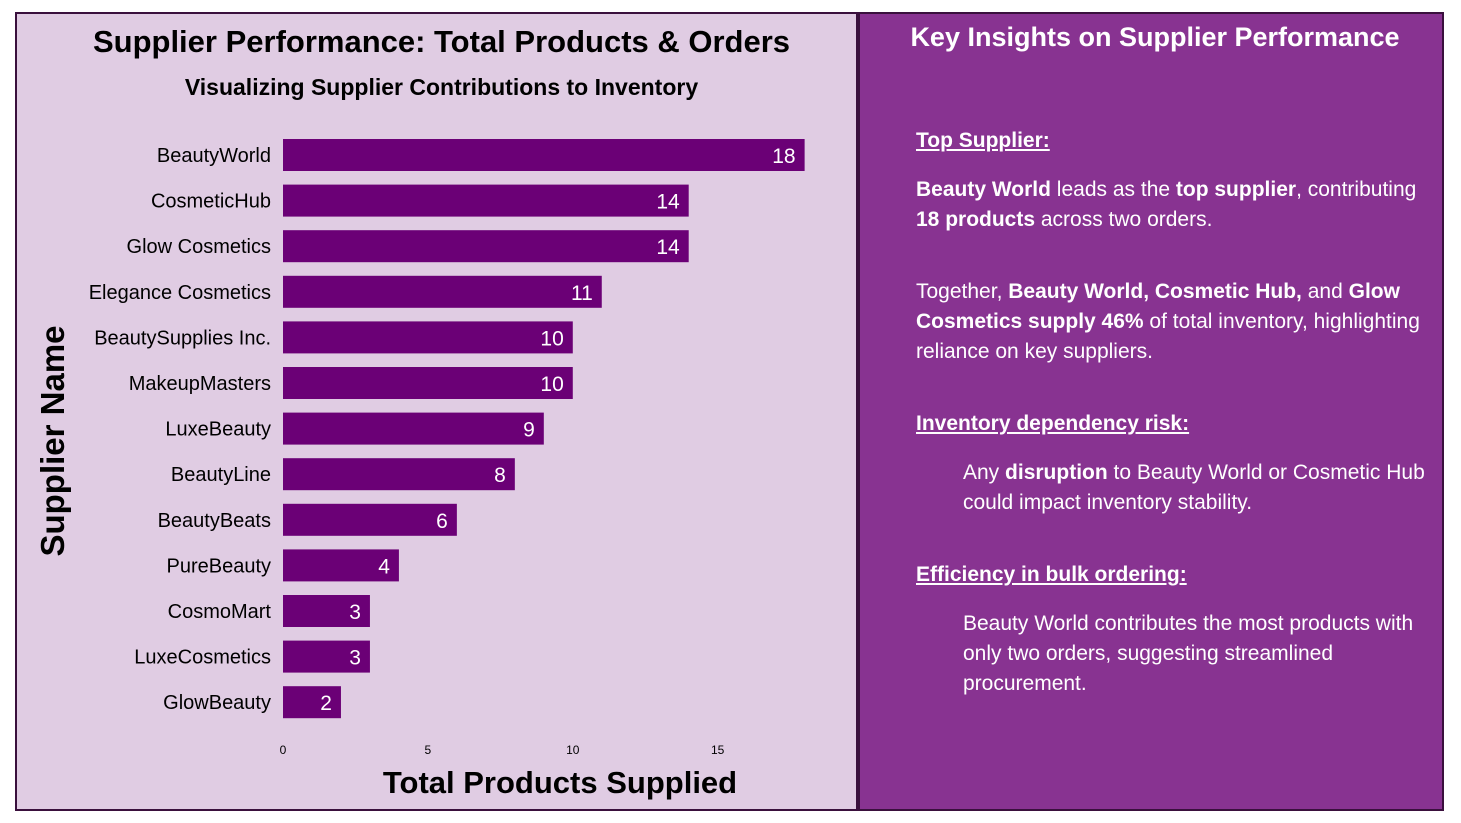 The image size is (1461, 823). Describe the element at coordinates (573, 750) in the screenshot. I see `x-tick-label: 10` at that location.